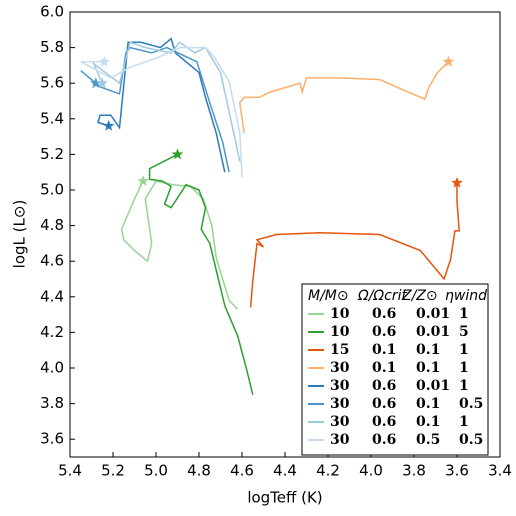 This screenshot has height=516, width=516. What do you see at coordinates (328, 296) in the screenshot?
I see `legend-header: M/M⊙` at bounding box center [328, 296].